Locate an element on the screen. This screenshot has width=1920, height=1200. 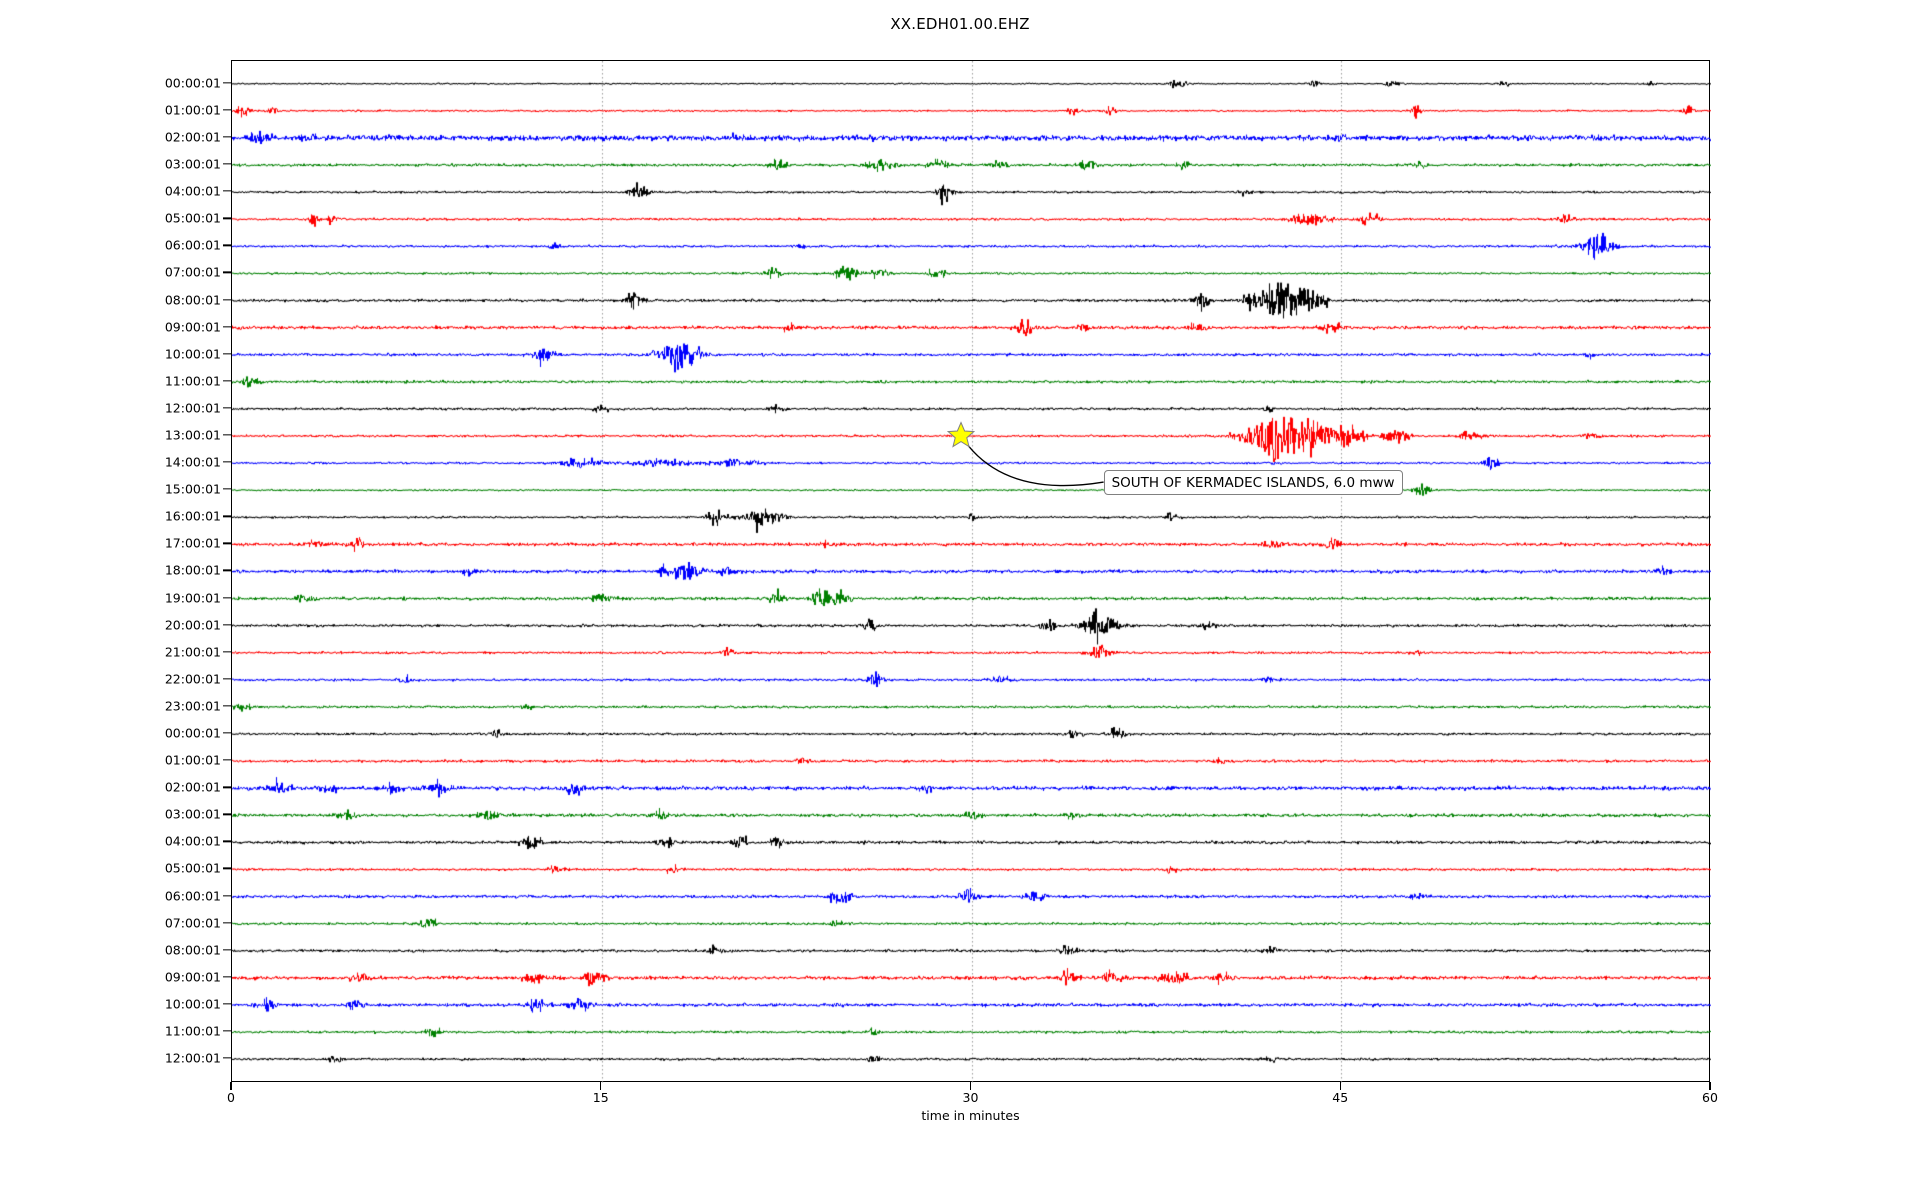
y-tick-label: 14:00:01 is located at coordinates (192, 462).